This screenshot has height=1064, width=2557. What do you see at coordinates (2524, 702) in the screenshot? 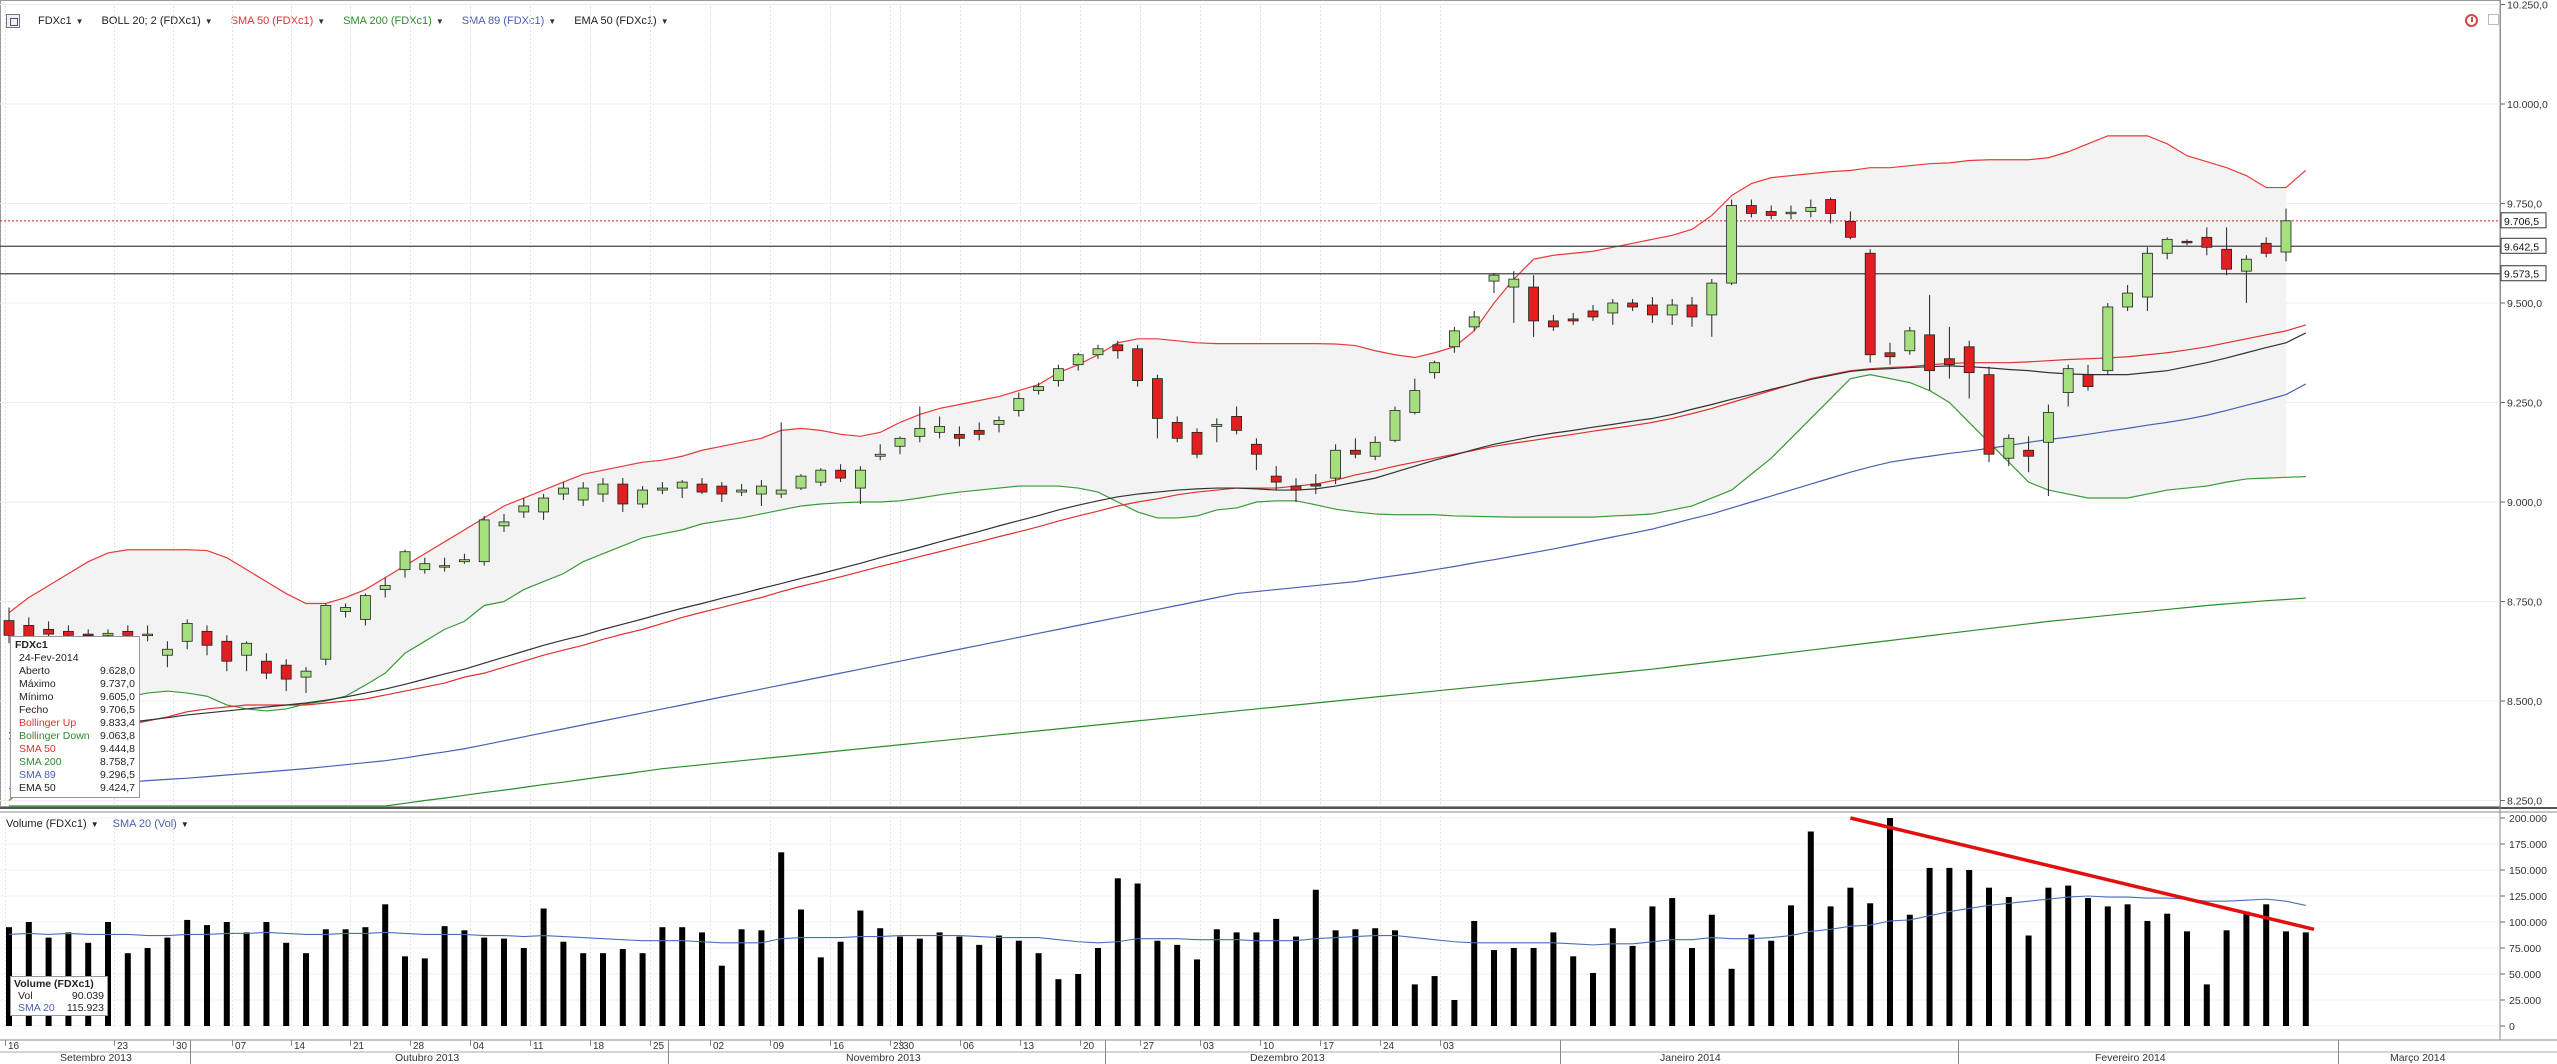
I see `y-tick-label: 8.500,0` at bounding box center [2524, 702].